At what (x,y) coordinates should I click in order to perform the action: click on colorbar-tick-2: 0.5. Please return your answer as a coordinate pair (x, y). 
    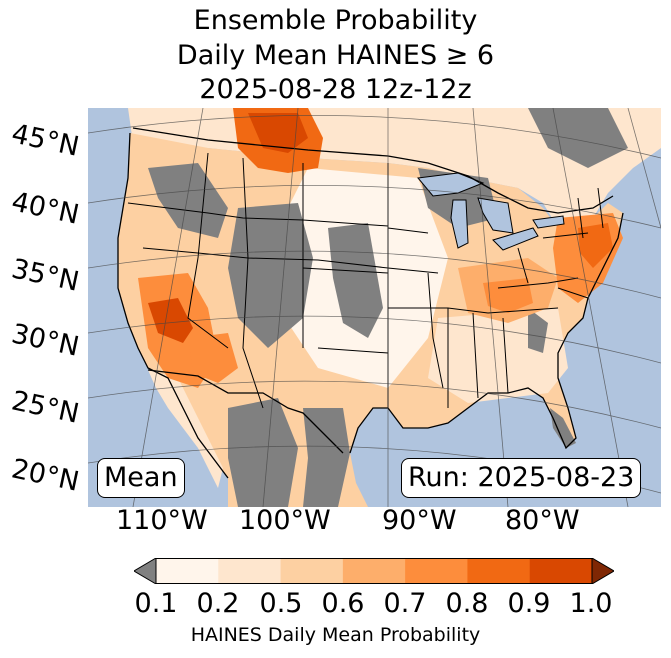
    Looking at the image, I should click on (281, 603).